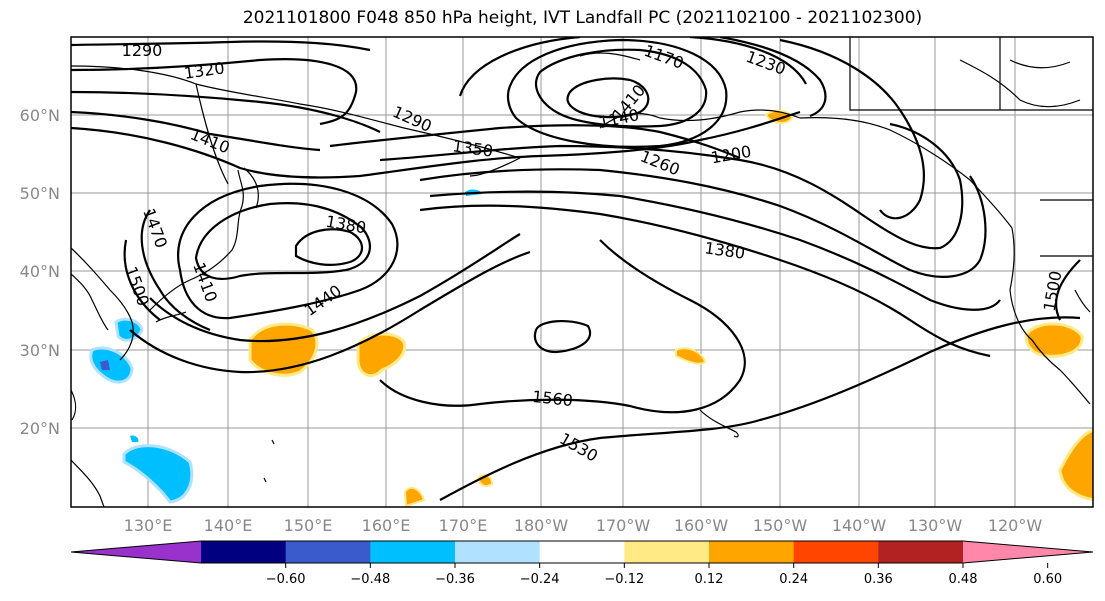  I want to click on colorbar-tick-label: 0.60, so click(1047, 579).